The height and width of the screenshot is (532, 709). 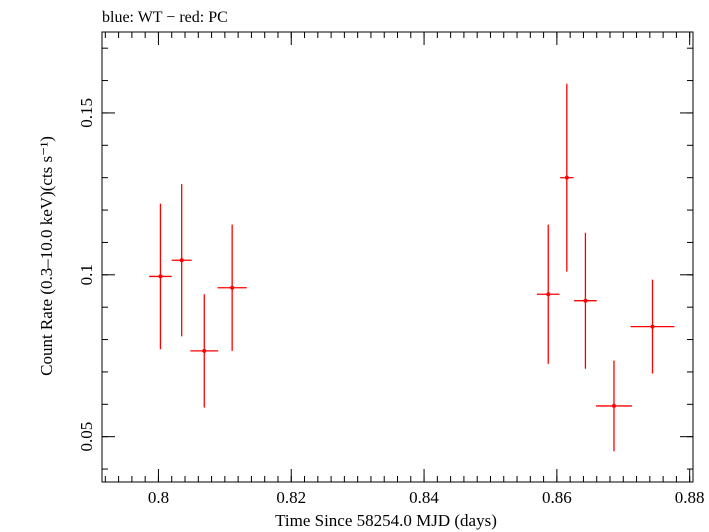 I want to click on y-axis-label: Count Rate (0.3–10.0 keV)(cts s⁻¹), so click(x=46, y=256).